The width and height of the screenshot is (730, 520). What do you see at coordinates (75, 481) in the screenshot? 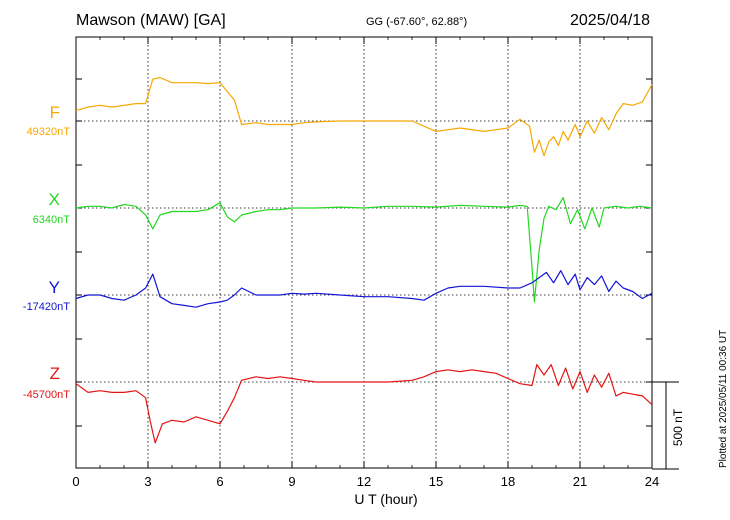
I see `x-tick-label: 0` at bounding box center [75, 481].